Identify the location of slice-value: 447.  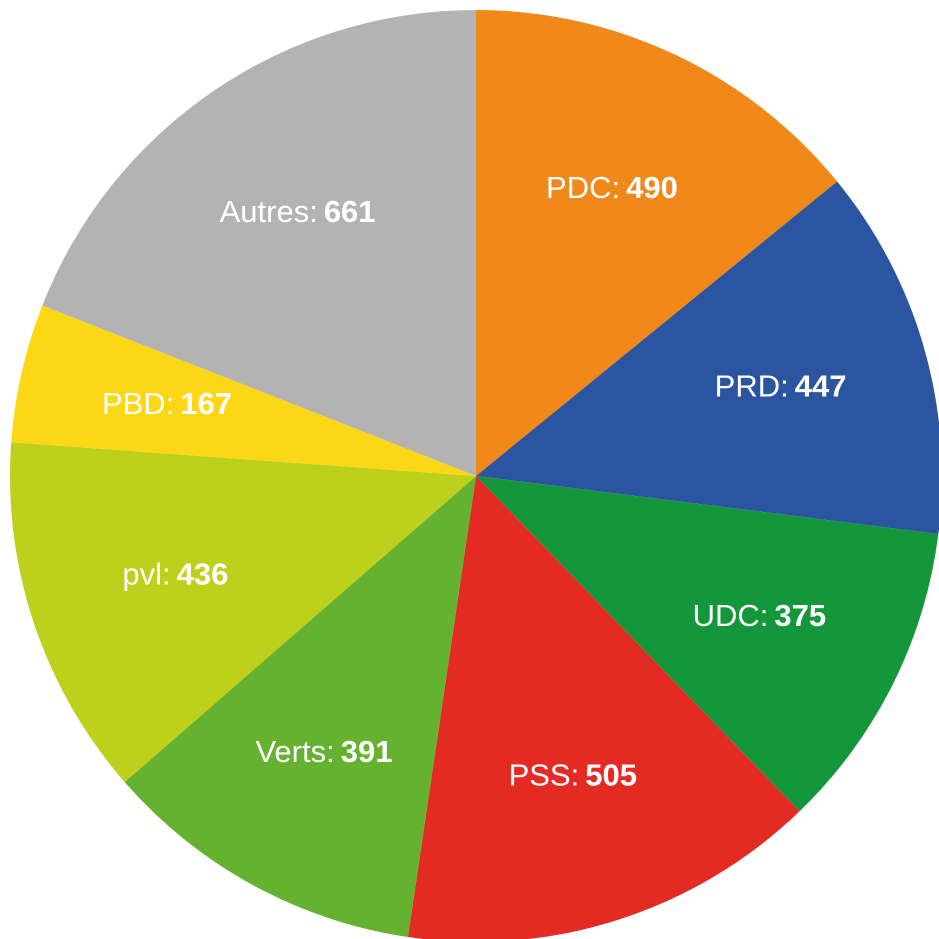
(821, 386).